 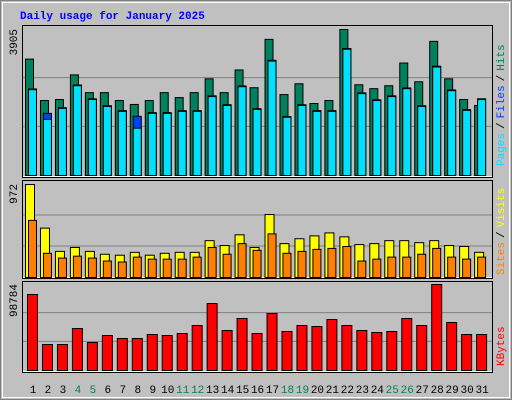 I want to click on x-tick-label: 6, so click(x=108, y=391).